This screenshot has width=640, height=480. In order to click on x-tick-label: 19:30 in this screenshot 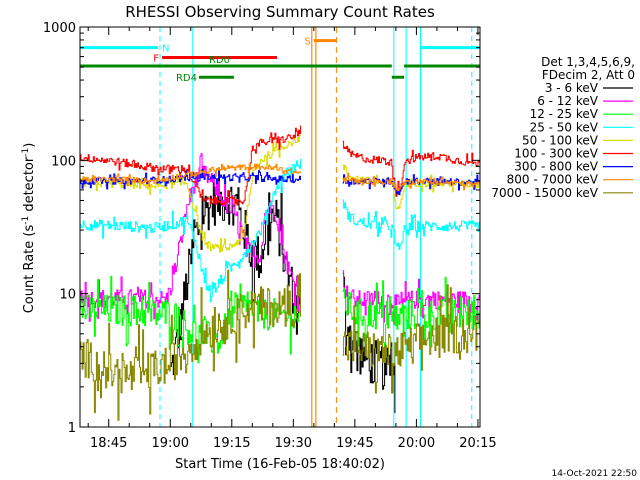, I will do `click(293, 443)`.